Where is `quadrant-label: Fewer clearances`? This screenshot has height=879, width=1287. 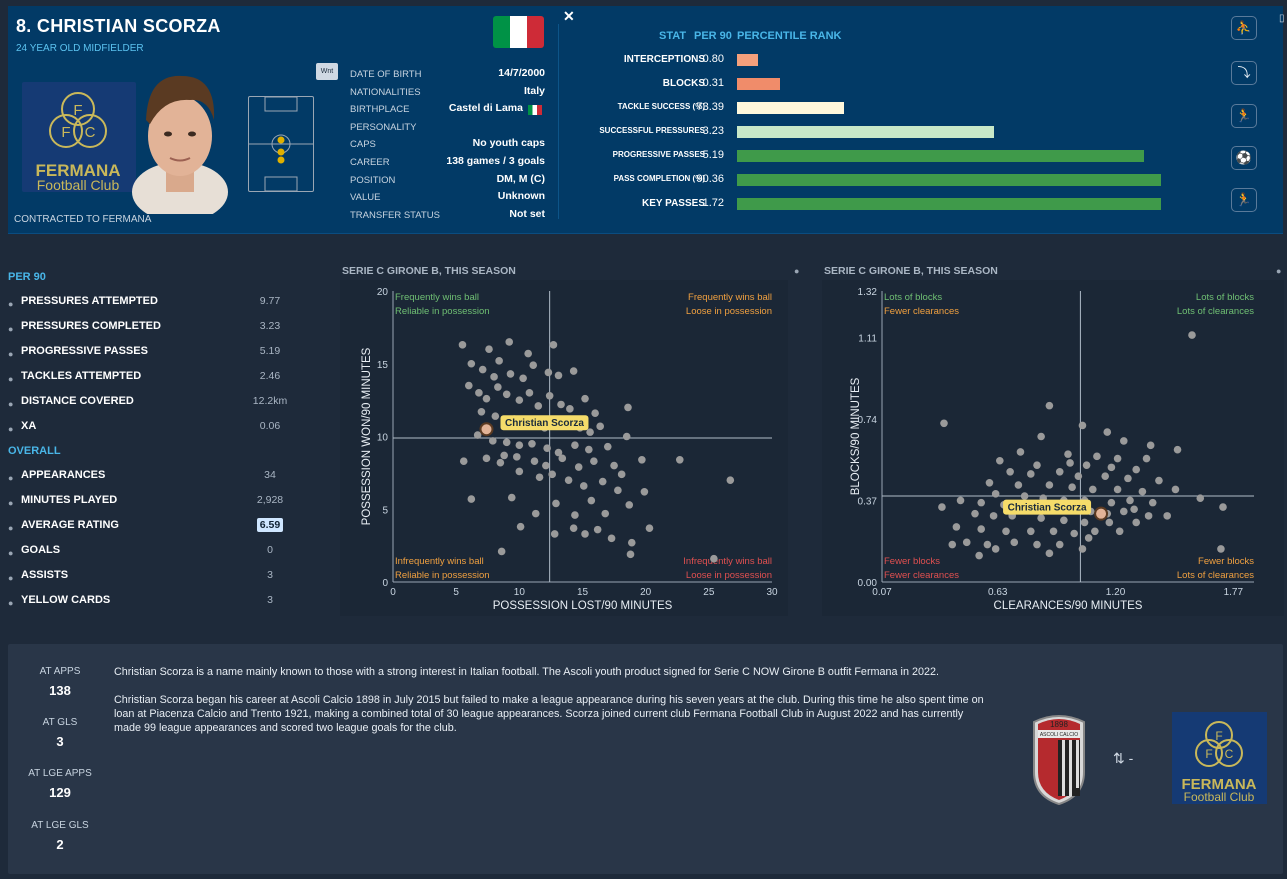 quadrant-label: Fewer clearances is located at coordinates (921, 575).